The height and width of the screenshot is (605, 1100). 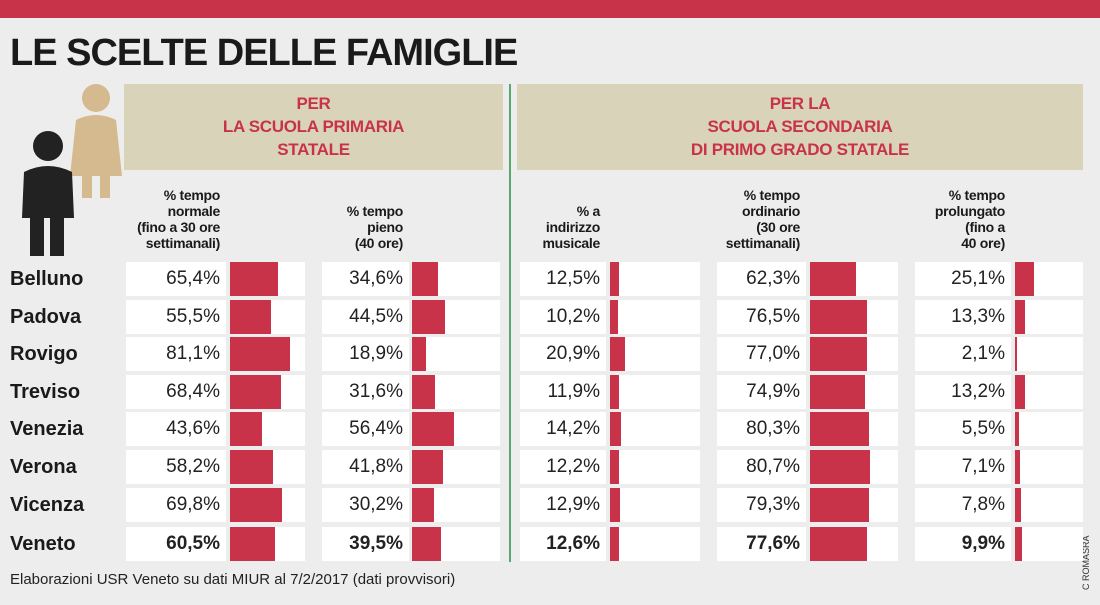 I want to click on value-label: 81,1%, so click(x=176, y=354).